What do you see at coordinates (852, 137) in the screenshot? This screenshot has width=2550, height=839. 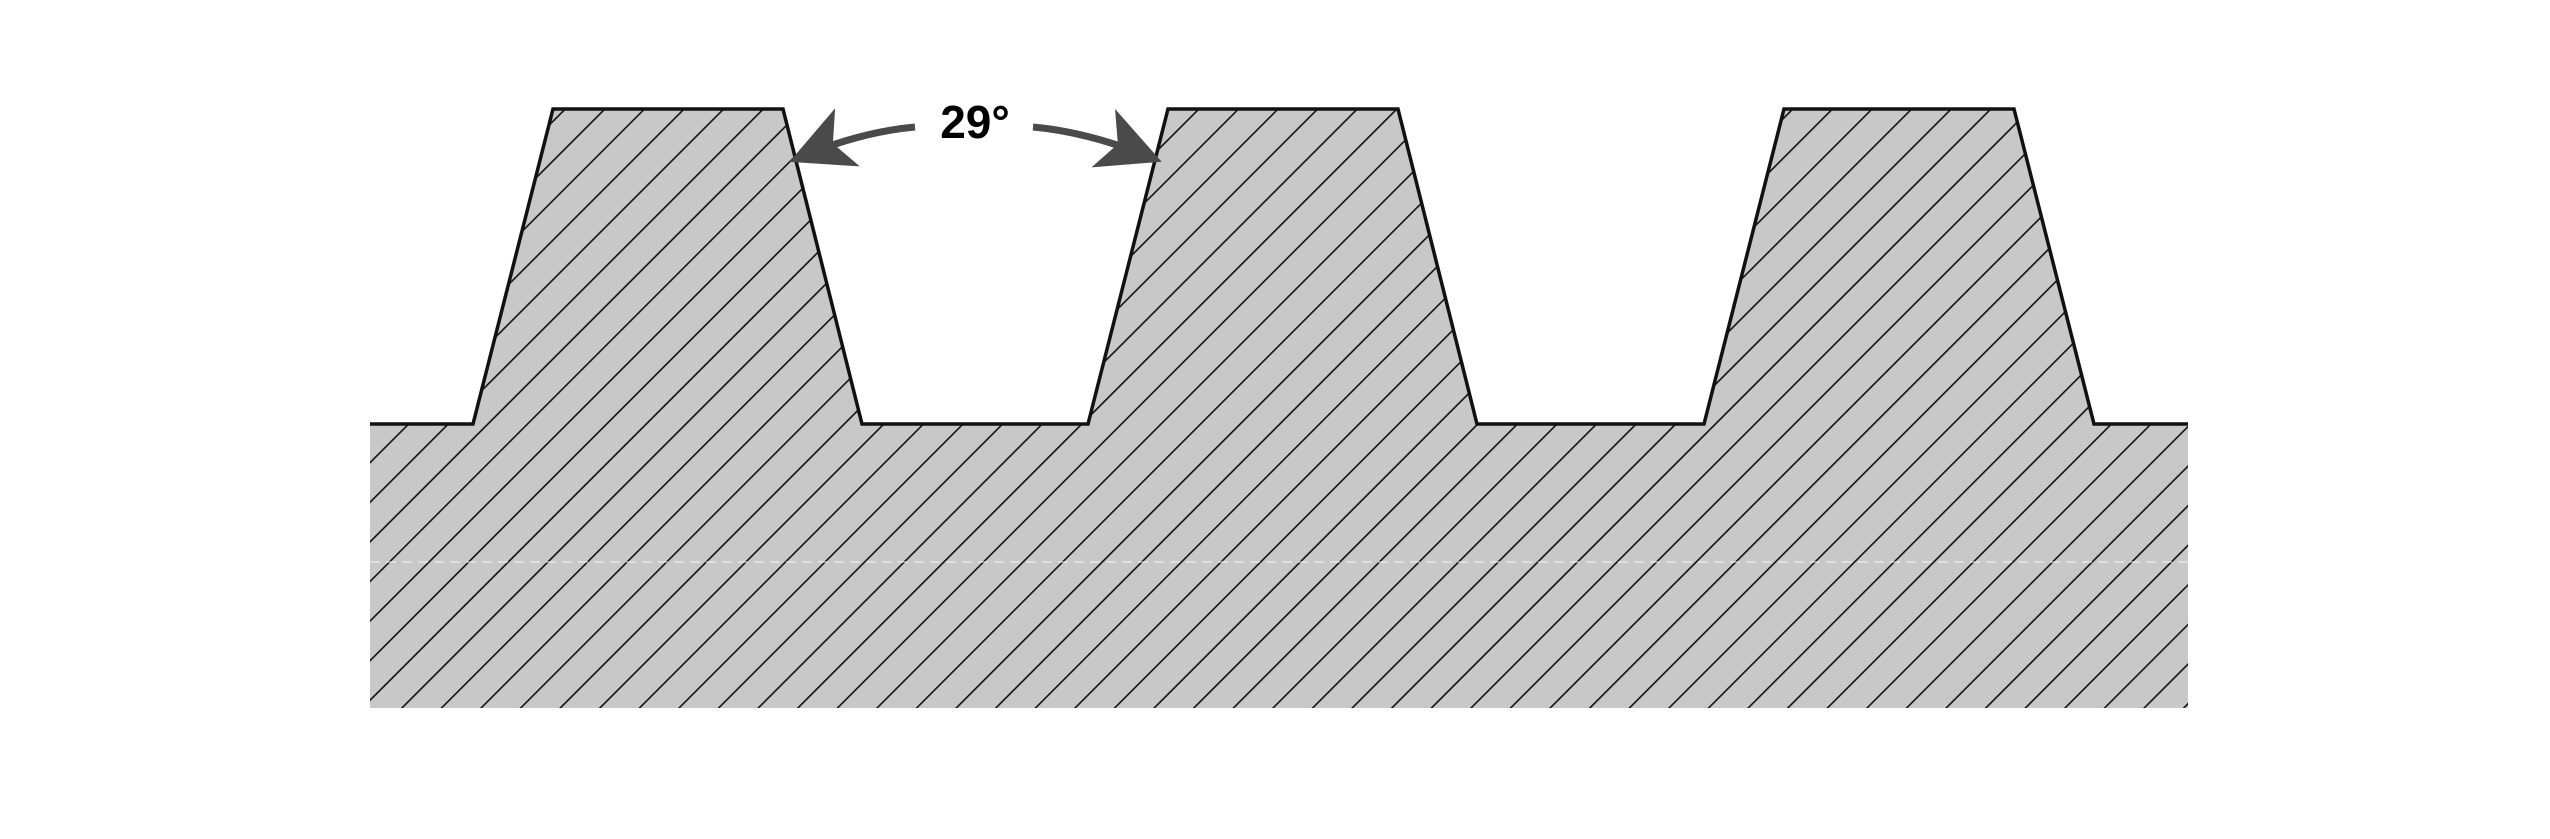 I see `angle-arrow-left` at bounding box center [852, 137].